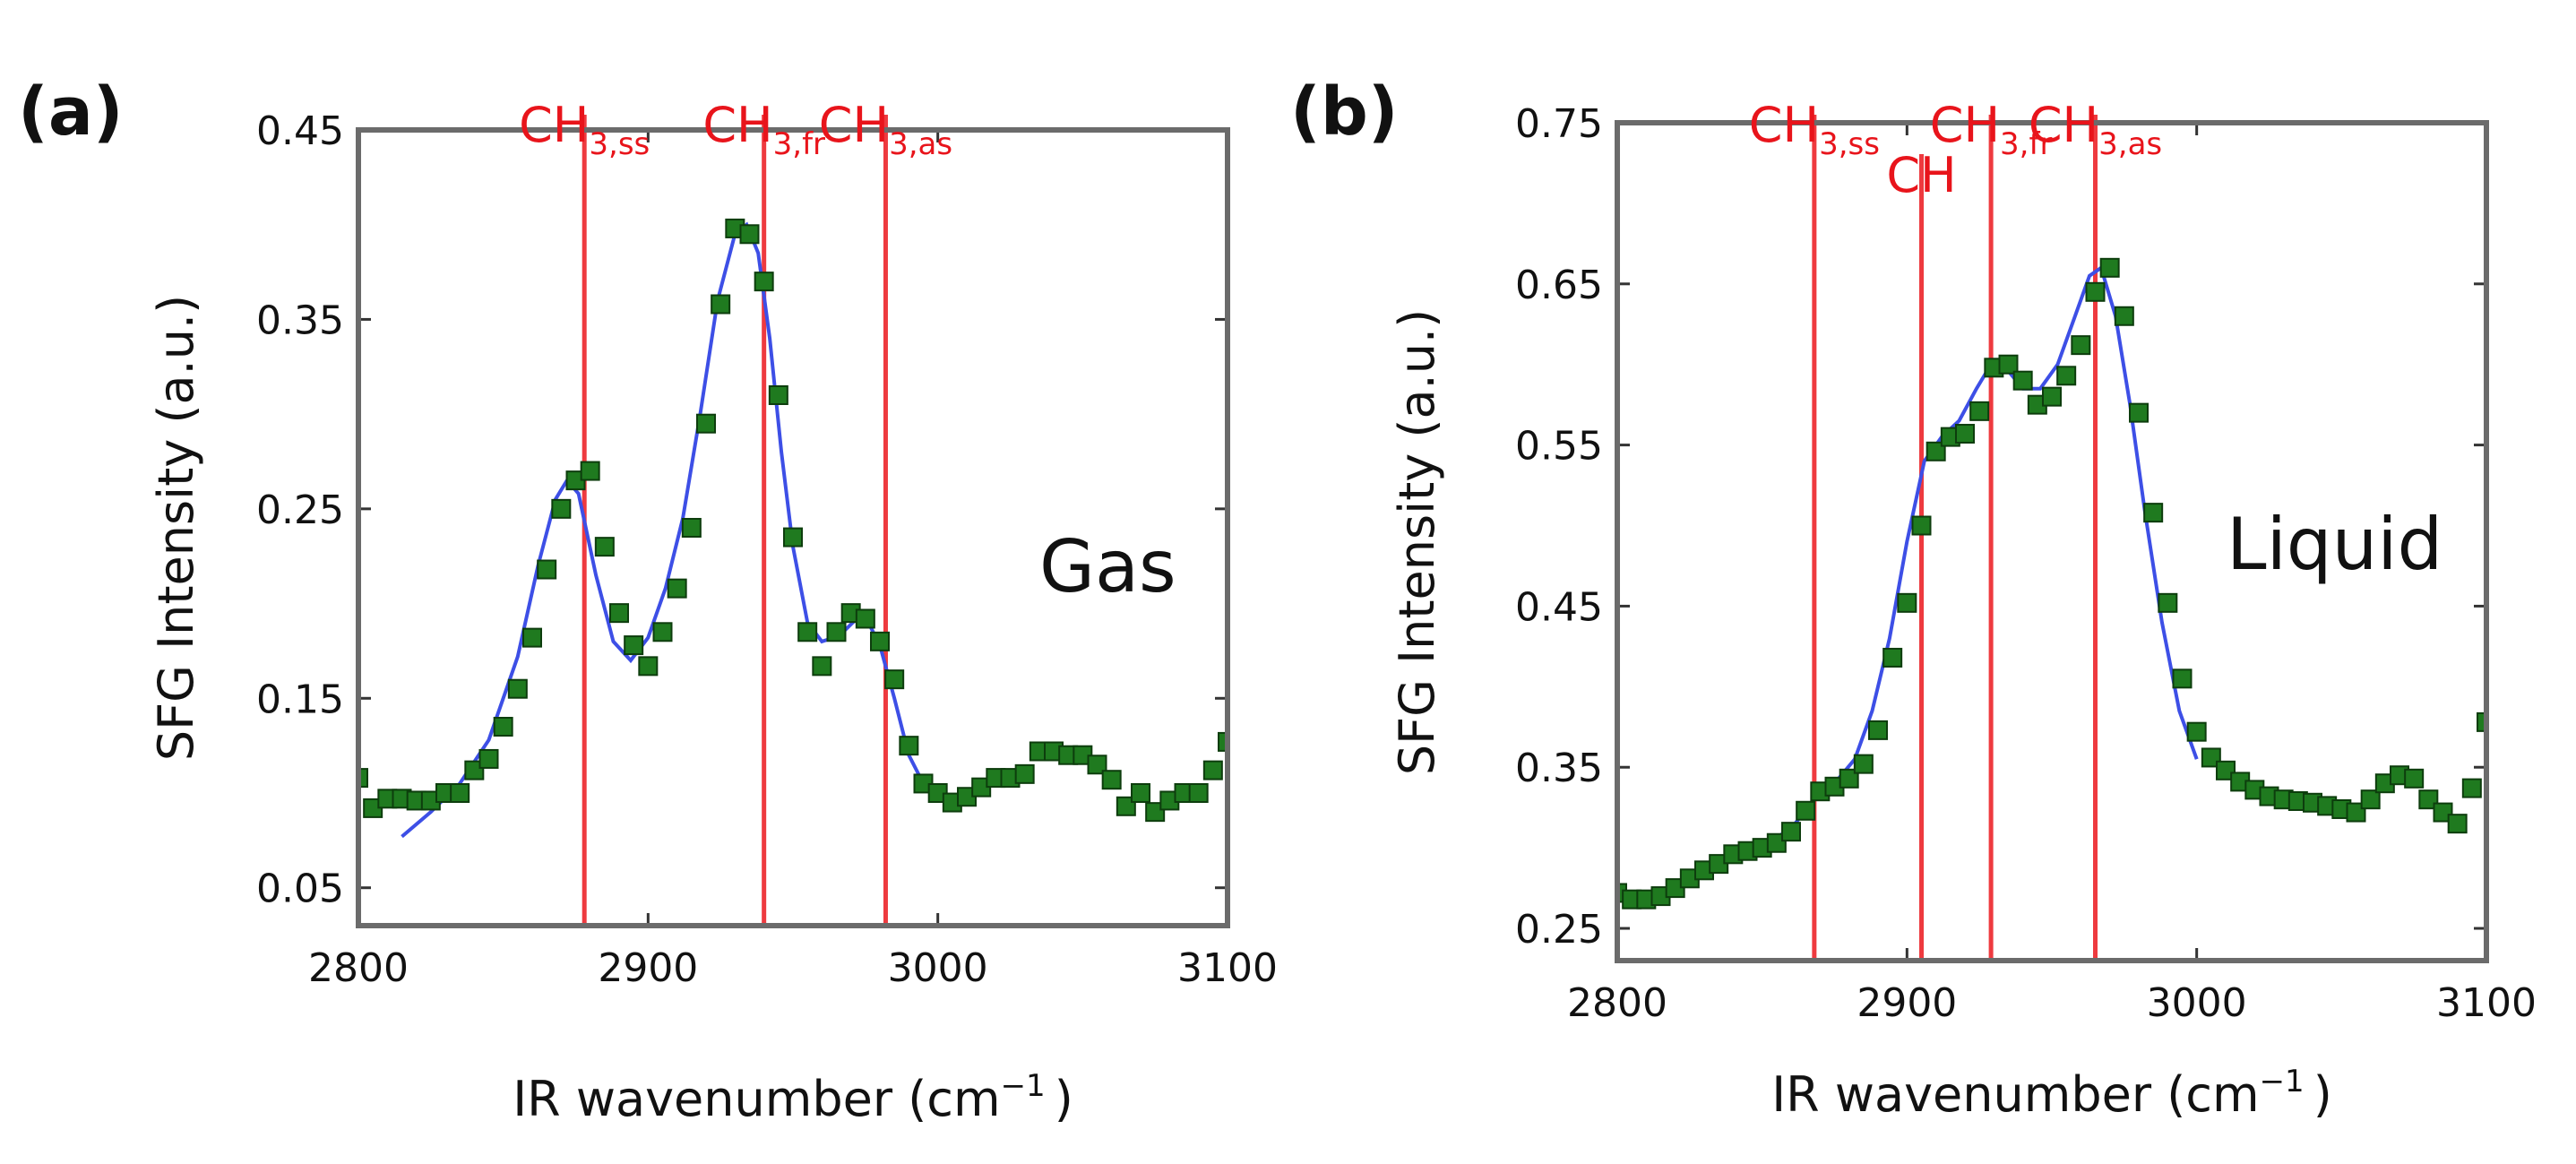  What do you see at coordinates (300, 889) in the screenshot?
I see `y-tick-label: 0.05` at bounding box center [300, 889].